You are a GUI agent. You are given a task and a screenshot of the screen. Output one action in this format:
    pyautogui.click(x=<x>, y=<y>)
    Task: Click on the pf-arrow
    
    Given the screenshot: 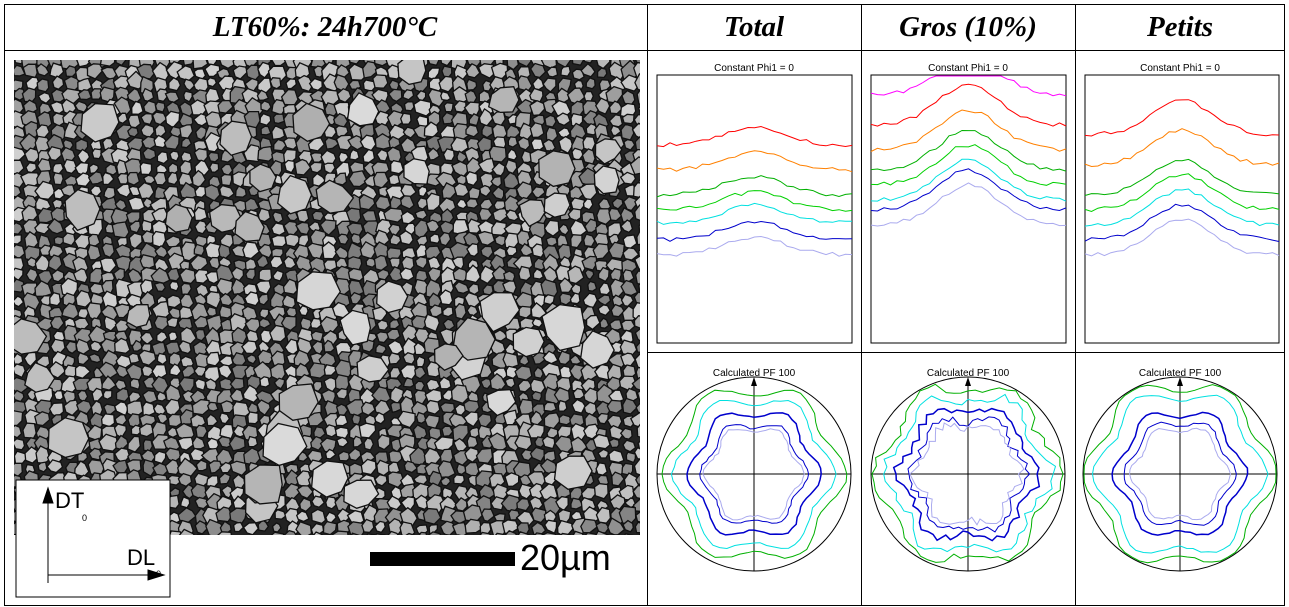 What is the action you would take?
    pyautogui.click(x=754, y=381)
    